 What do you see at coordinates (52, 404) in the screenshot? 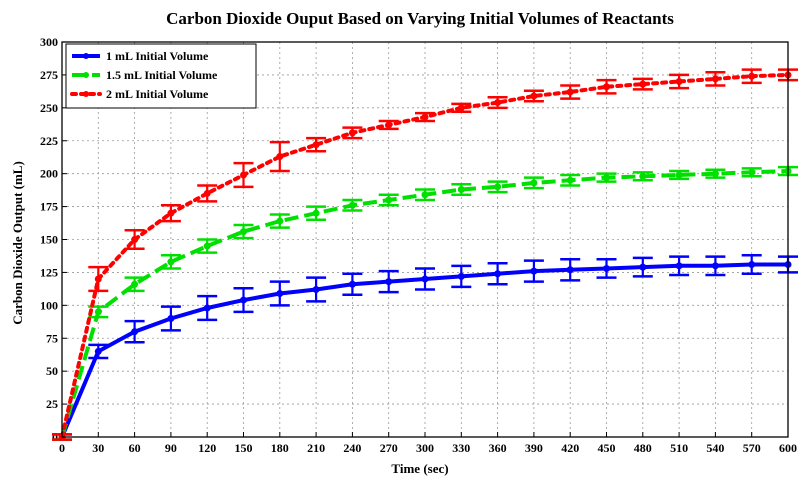
I see `y-tick-label: 25` at bounding box center [52, 404].